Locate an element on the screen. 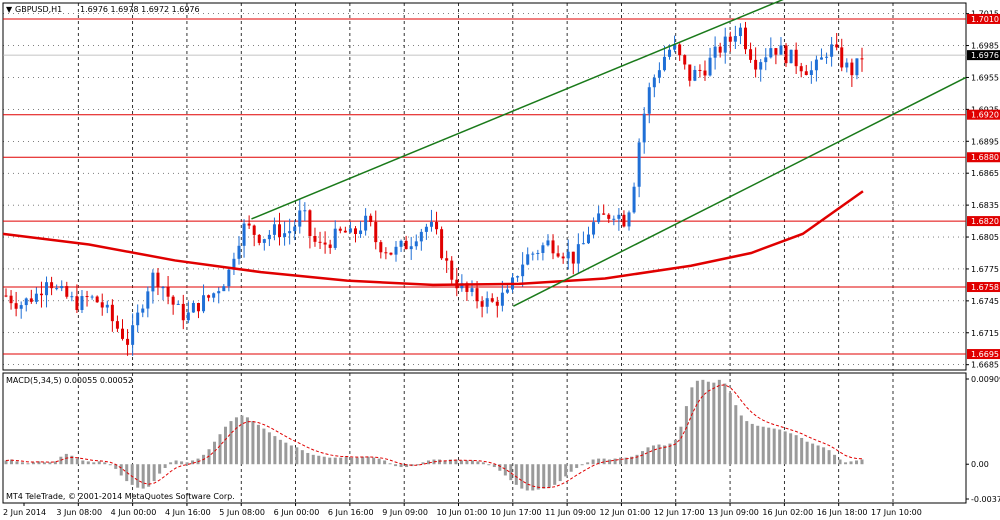 The height and width of the screenshot is (520, 1000). level-price-label: 1.6758 is located at coordinates (985, 287).